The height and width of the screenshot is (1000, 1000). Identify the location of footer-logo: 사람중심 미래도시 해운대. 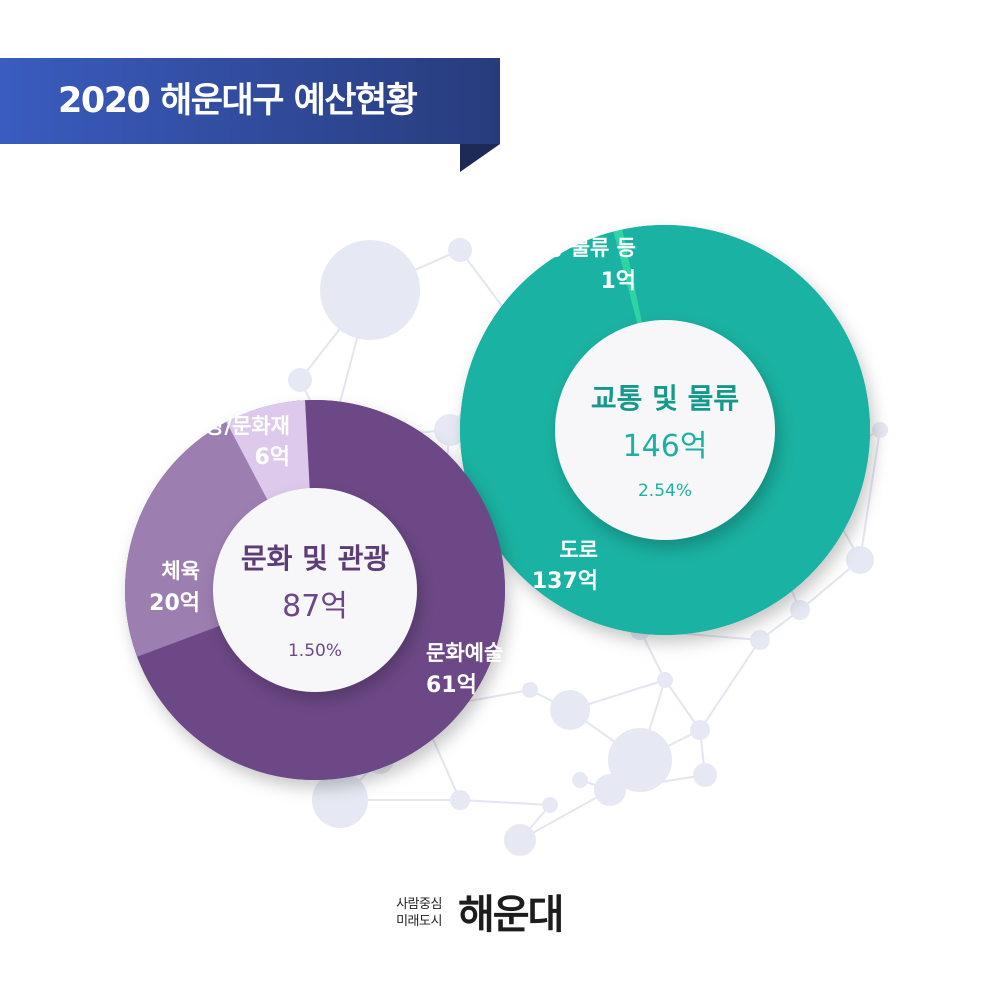
(506, 920).